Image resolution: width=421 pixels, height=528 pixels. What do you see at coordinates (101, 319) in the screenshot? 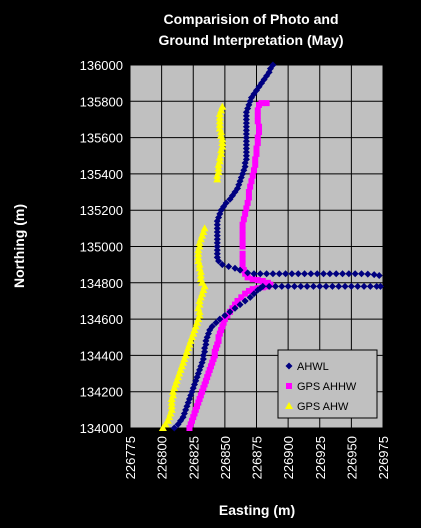
I see `y-tick-label: 134600` at bounding box center [101, 319].